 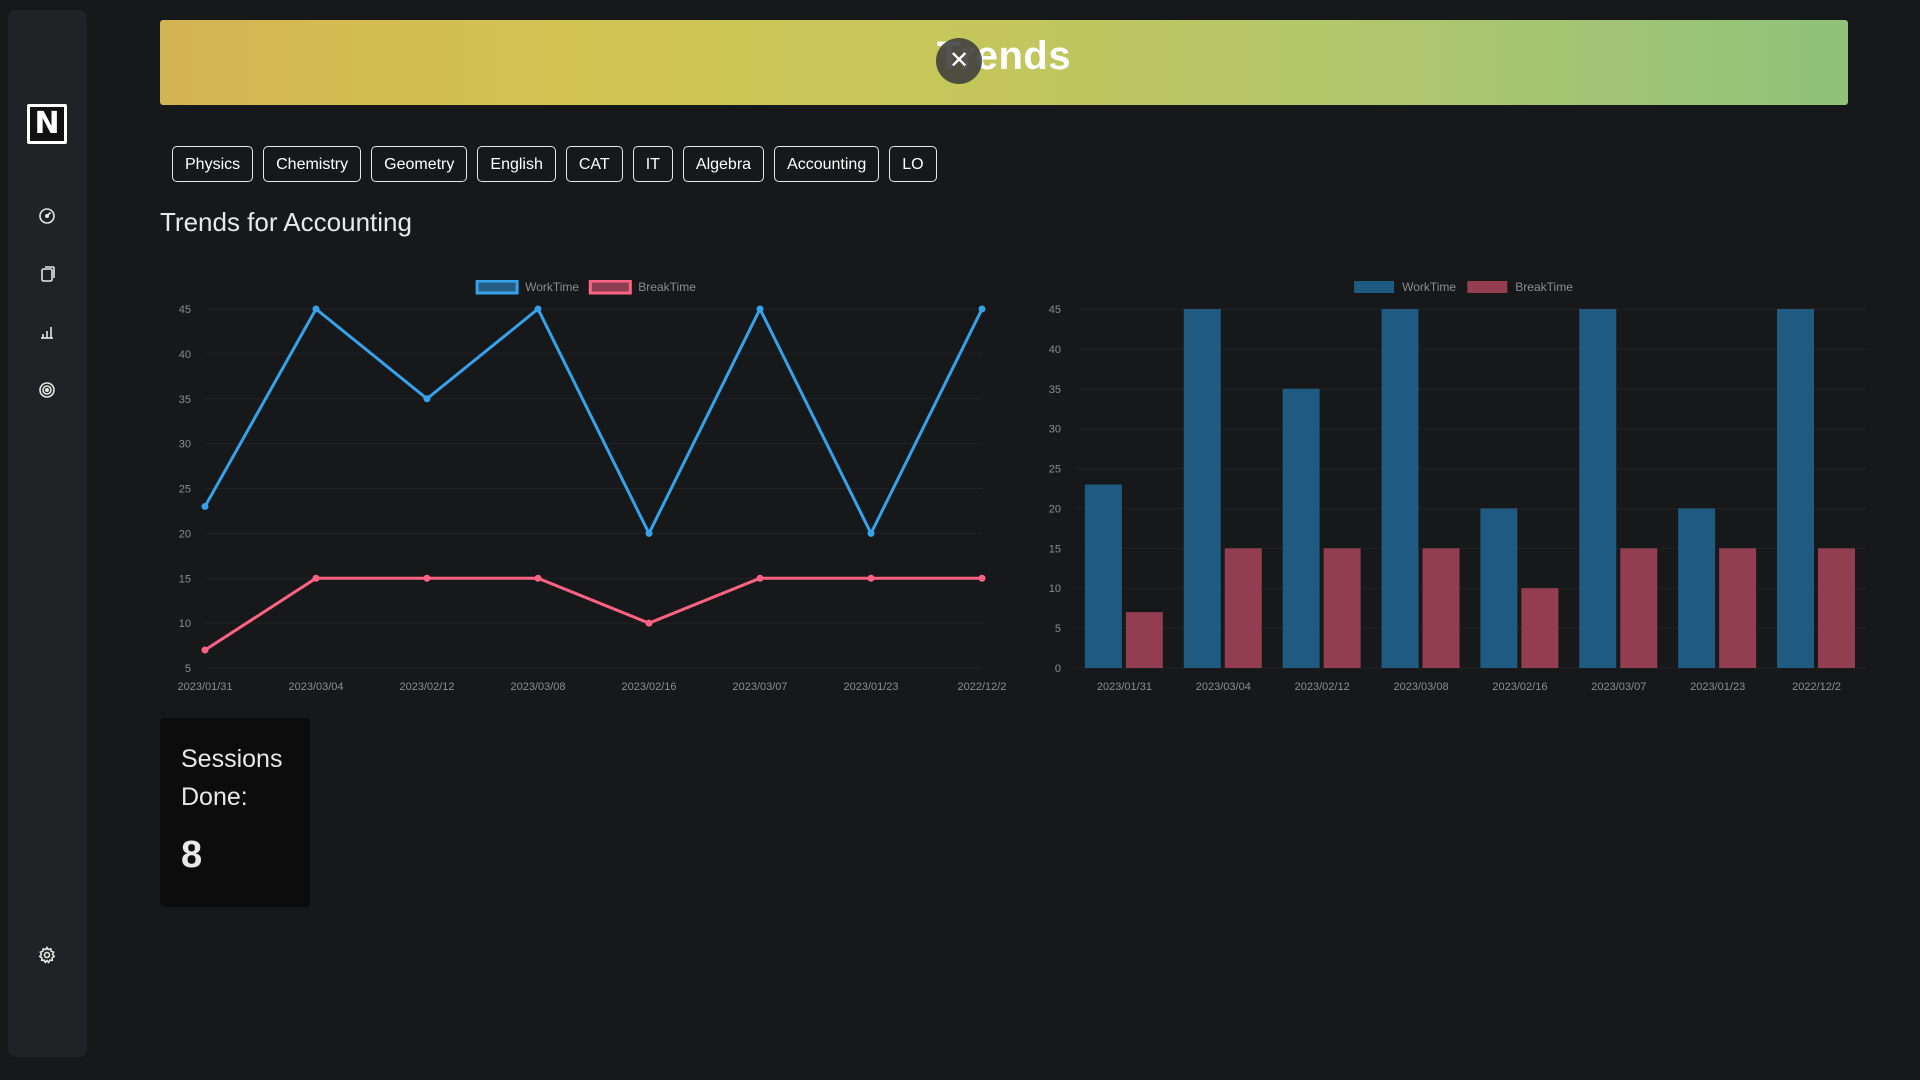 I want to click on sidebar: N, so click(x=47, y=533).